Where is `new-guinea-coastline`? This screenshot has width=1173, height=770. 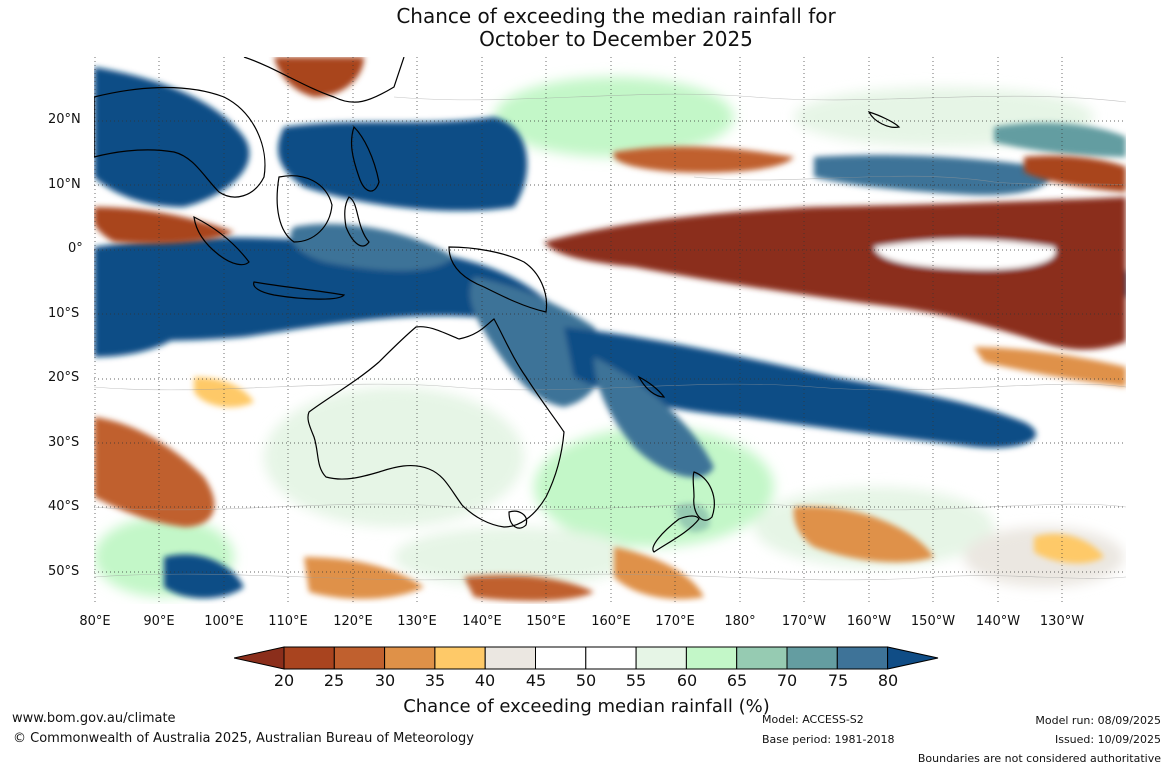 new-guinea-coastline is located at coordinates (498, 279).